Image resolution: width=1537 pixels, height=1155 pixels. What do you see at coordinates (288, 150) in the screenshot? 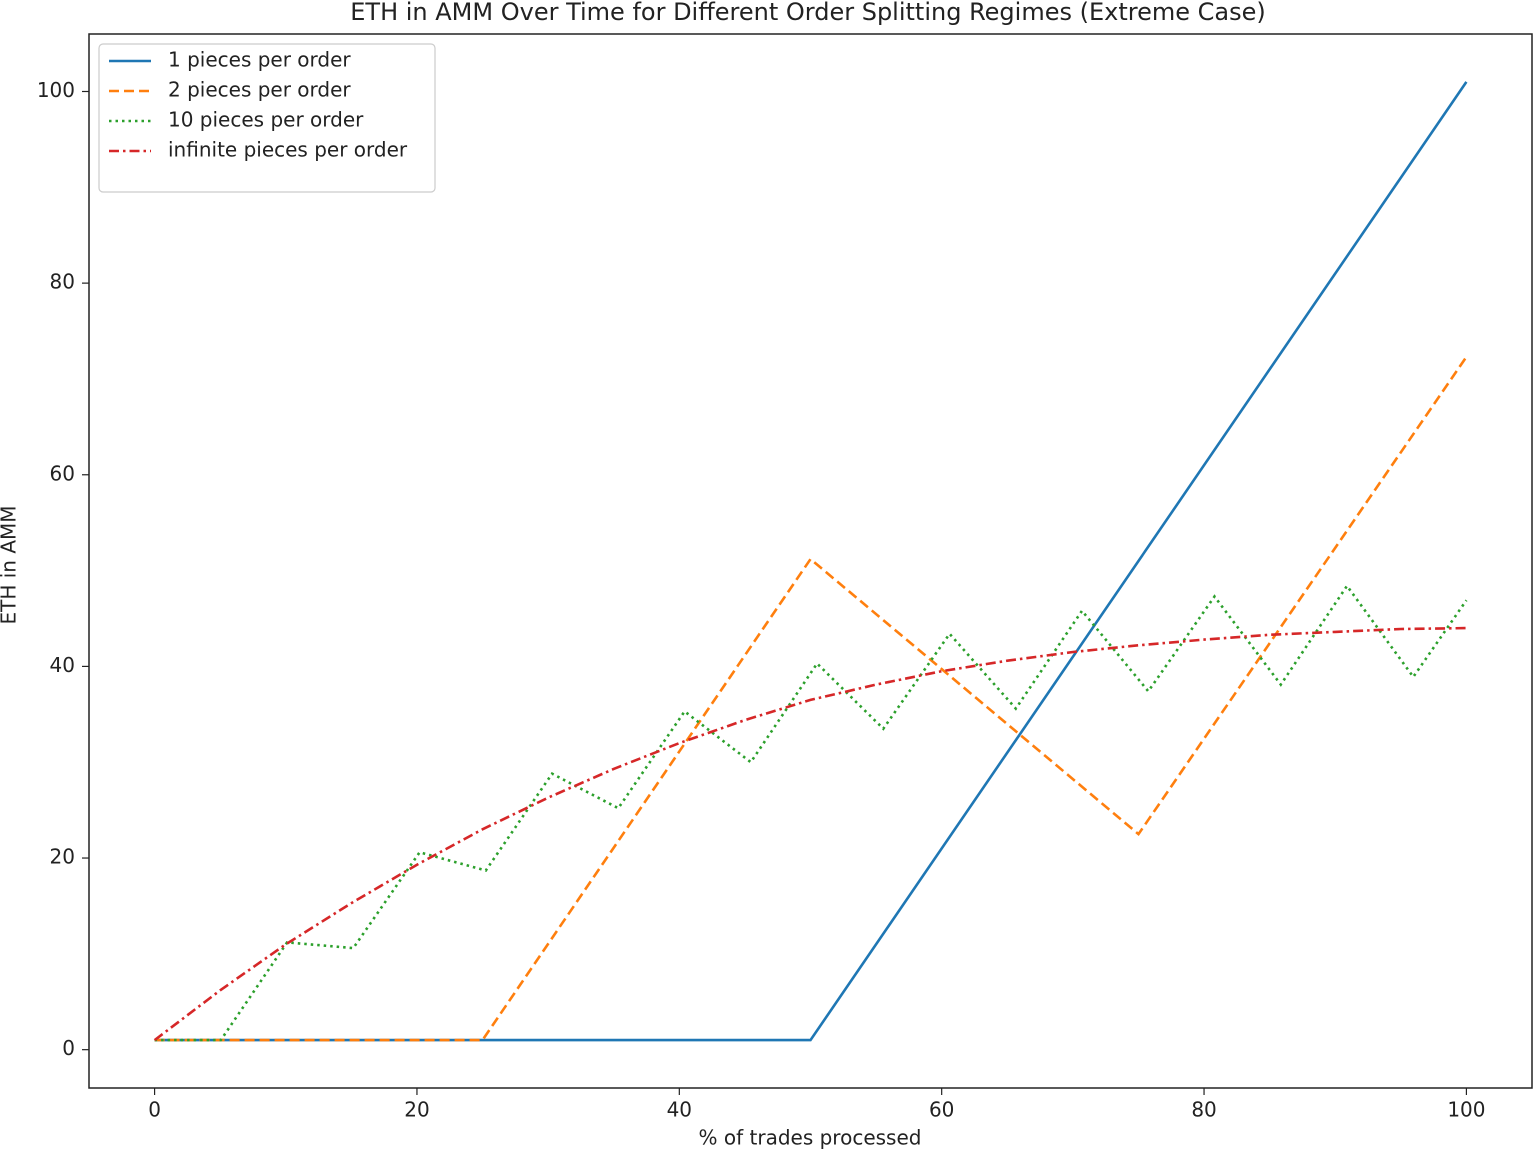
I see `legend-label: infinite pieces per order` at bounding box center [288, 150].